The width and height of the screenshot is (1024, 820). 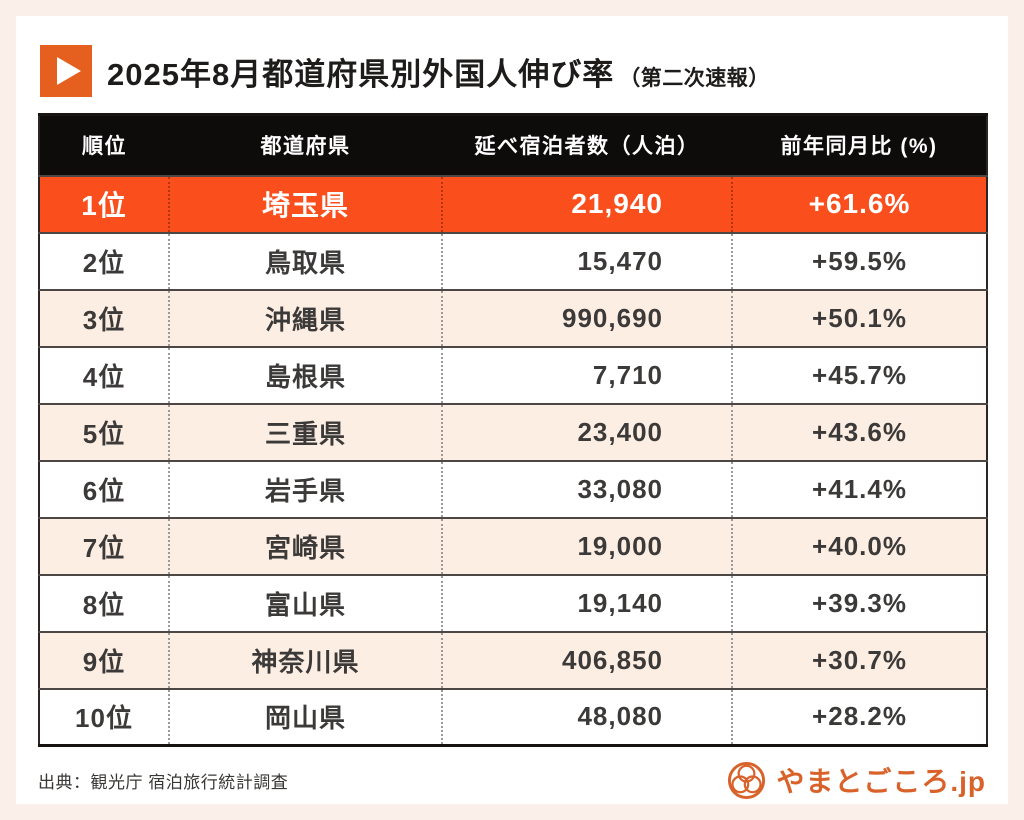 I want to click on yoy-change-cell: +50.1%, so click(x=859, y=318).